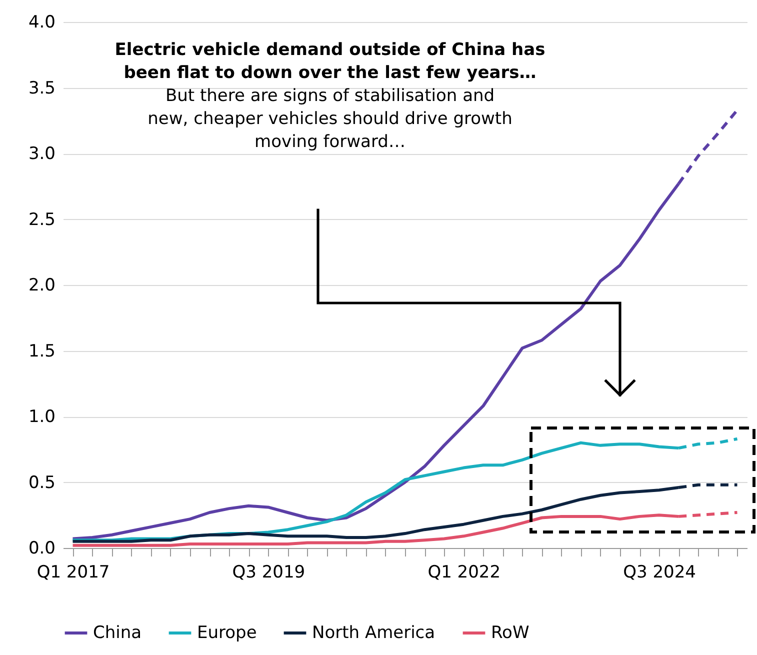  Describe the element at coordinates (42, 22) in the screenshot. I see `y-tick-label: 4.0` at that location.